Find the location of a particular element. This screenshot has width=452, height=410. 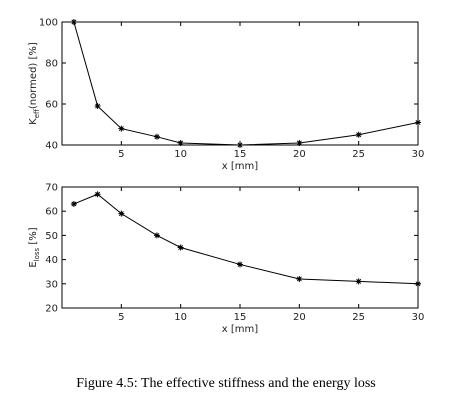

y-tick-label: 70 is located at coordinates (51, 188).